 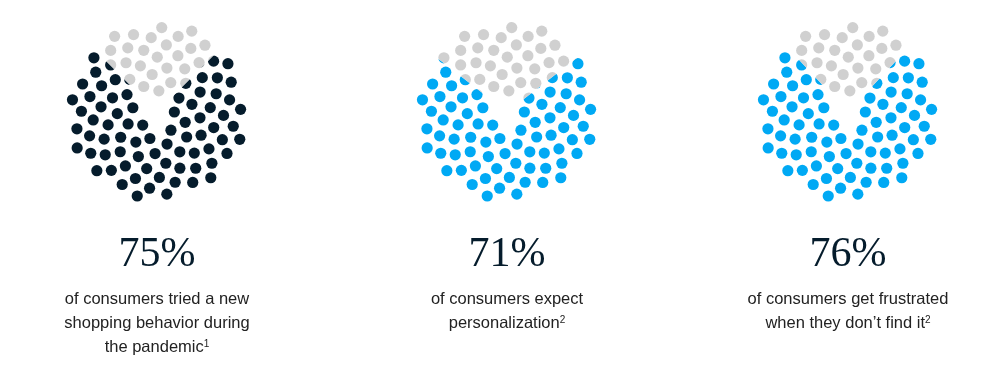 What do you see at coordinates (157, 322) in the screenshot?
I see `text: of consumers tried a new shopping behavior during the pandemic$^{1}$` at bounding box center [157, 322].